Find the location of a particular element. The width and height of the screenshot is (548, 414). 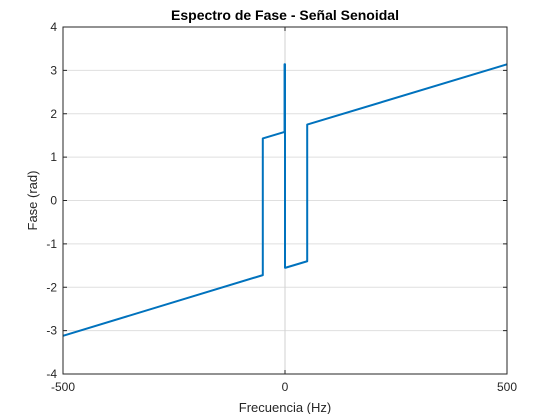

y-tick-label: 1 is located at coordinates (53, 157).